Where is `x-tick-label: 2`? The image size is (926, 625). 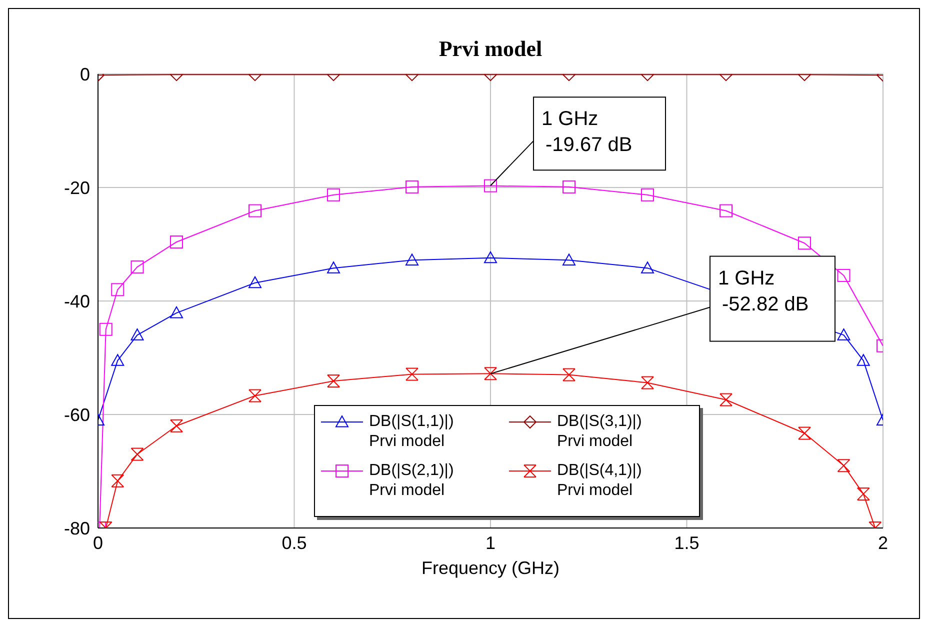
x-tick-label: 2 is located at coordinates (883, 542).